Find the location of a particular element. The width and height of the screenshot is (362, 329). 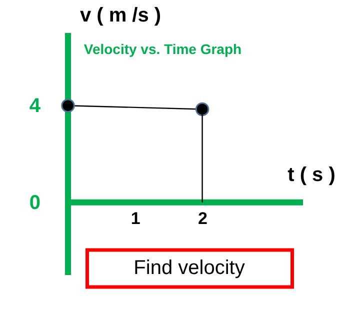

y-tick-label: 0 is located at coordinates (34, 203).